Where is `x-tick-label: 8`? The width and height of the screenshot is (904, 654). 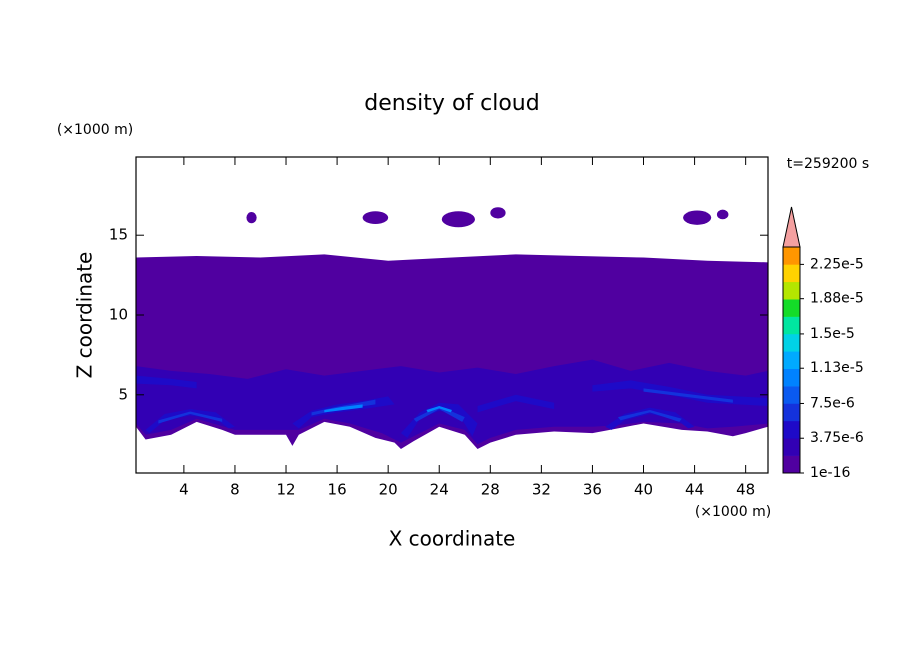
x-tick-label: 8 is located at coordinates (235, 490).